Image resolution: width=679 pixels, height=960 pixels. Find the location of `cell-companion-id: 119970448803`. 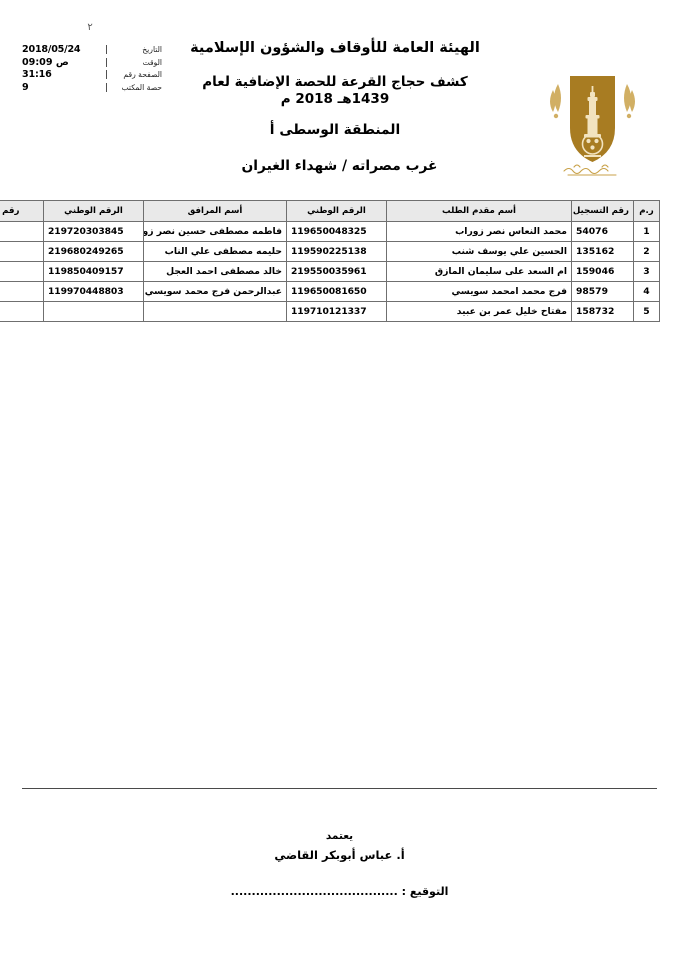

cell-companion-id: 119970448803 is located at coordinates (93, 291).